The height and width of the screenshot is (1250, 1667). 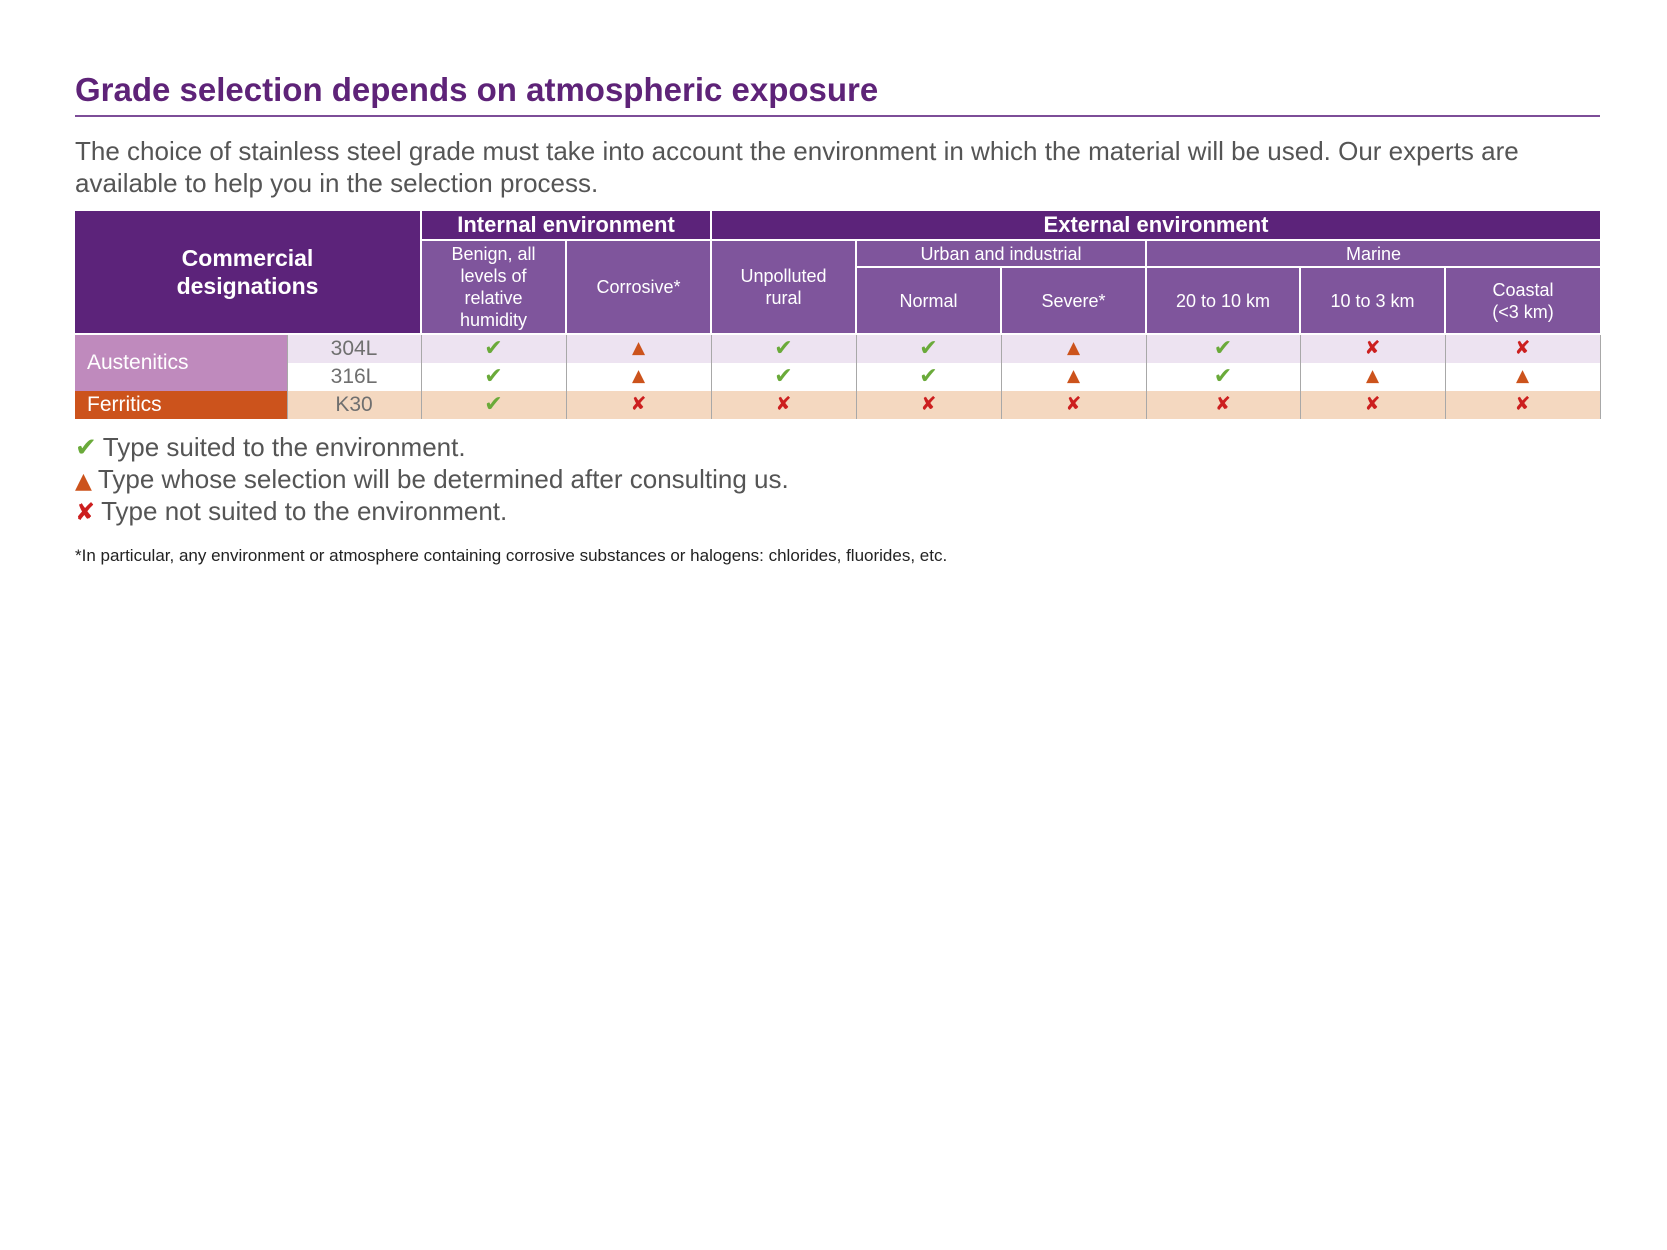 What do you see at coordinates (304, 511) in the screenshot?
I see `legend-not-suited-label: Type not suited to the environment.` at bounding box center [304, 511].